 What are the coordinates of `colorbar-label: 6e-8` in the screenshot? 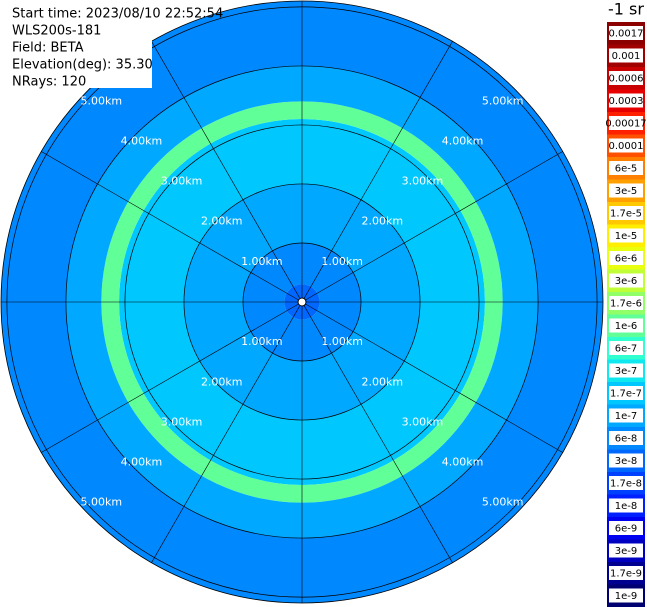 It's located at (626, 439).